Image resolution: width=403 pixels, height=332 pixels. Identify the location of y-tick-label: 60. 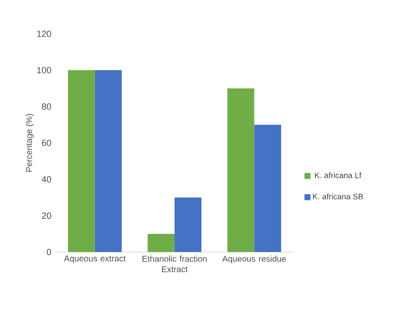
(47, 143).